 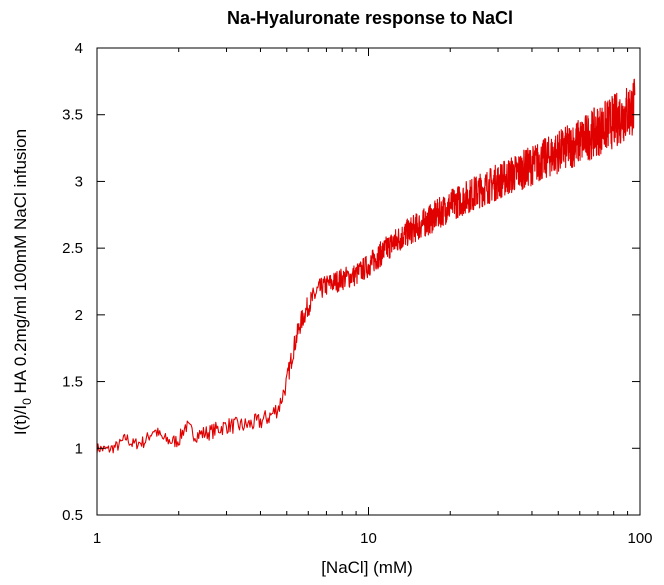 I want to click on y-tick-label: 4, so click(x=79, y=48).